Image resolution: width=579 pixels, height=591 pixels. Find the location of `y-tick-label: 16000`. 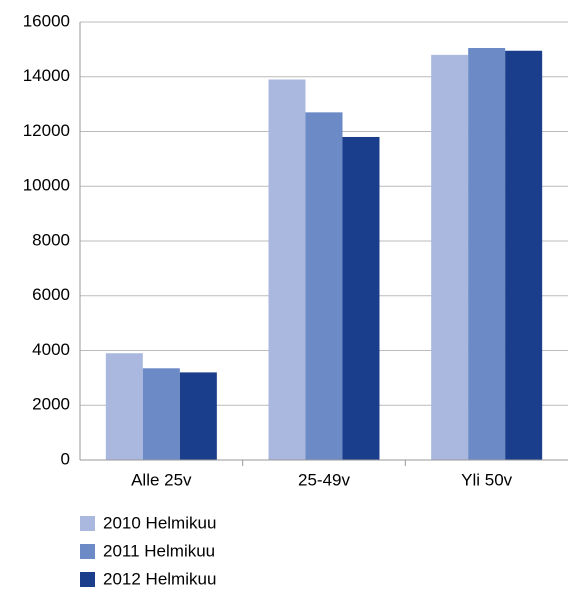

y-tick-label: 16000 is located at coordinates (46, 20).